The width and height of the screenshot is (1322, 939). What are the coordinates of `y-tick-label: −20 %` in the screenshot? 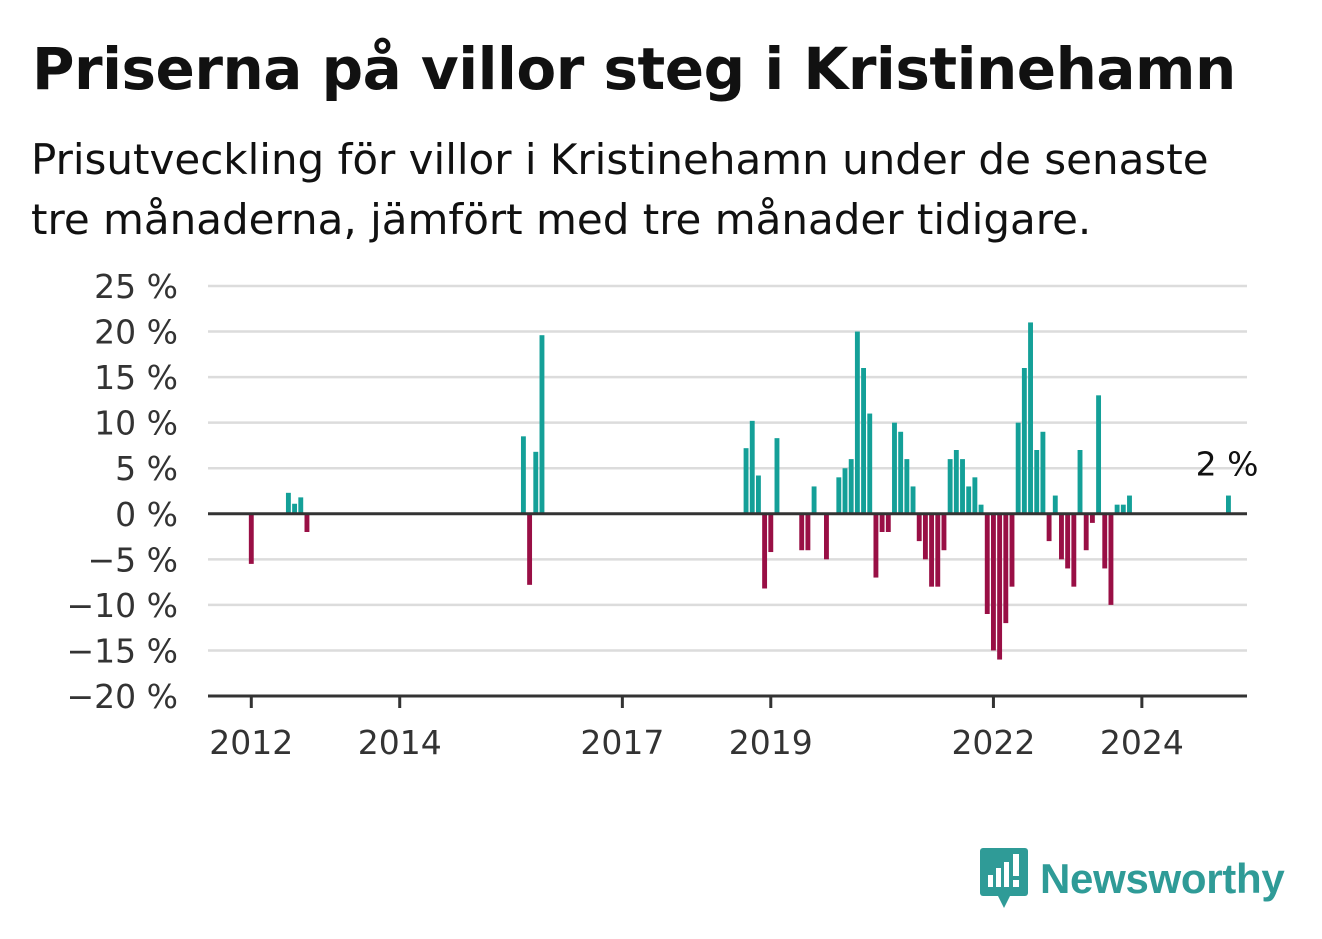 It's located at (123, 696).